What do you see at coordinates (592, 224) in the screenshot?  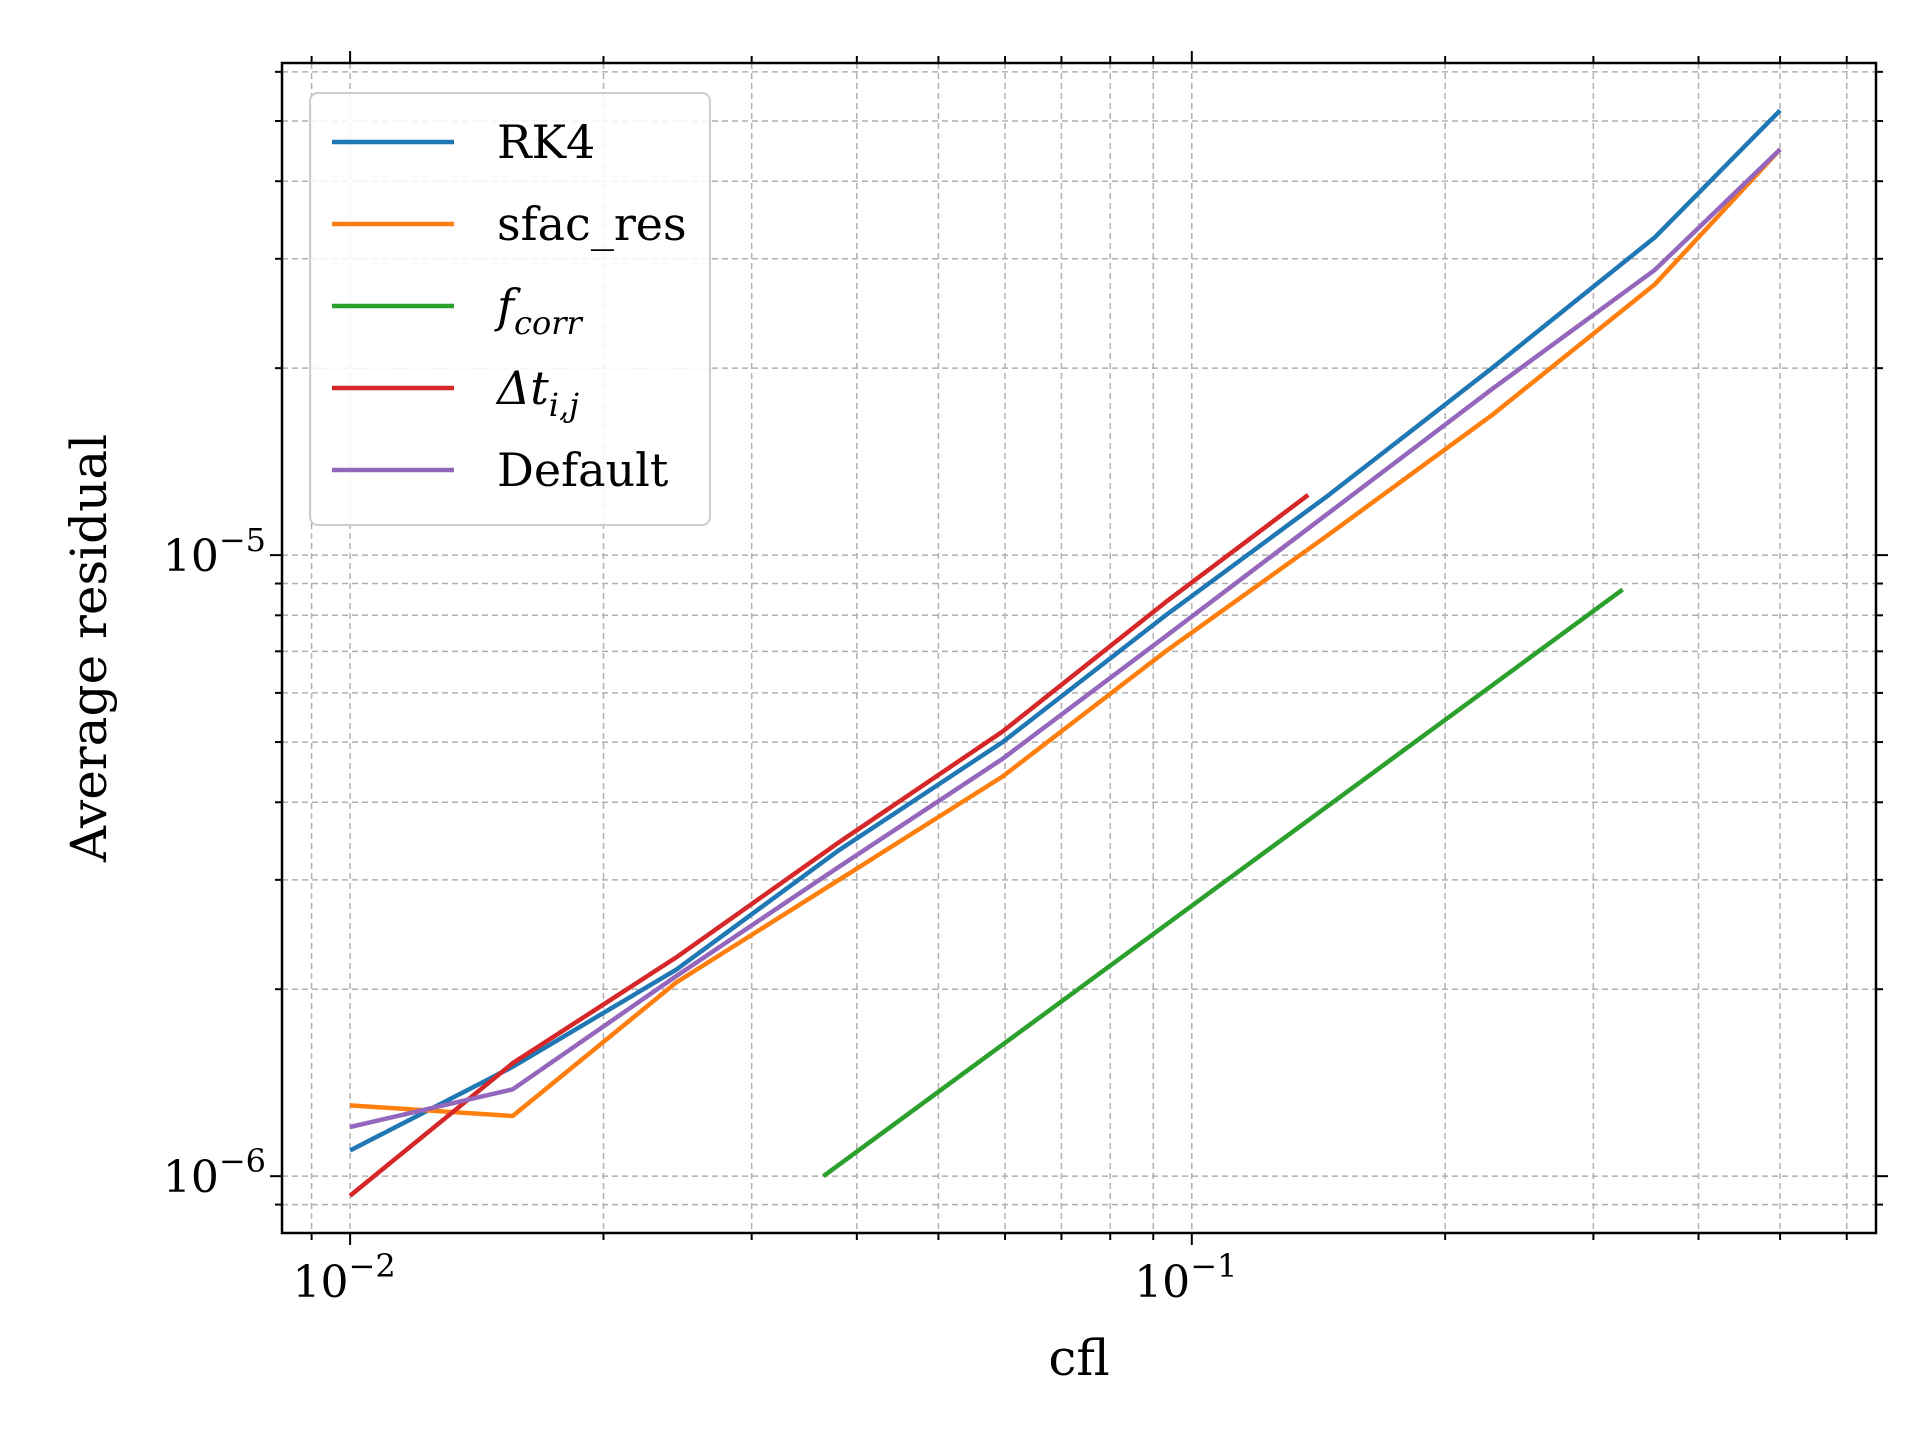 I see `legend-label: sfac_res` at bounding box center [592, 224].